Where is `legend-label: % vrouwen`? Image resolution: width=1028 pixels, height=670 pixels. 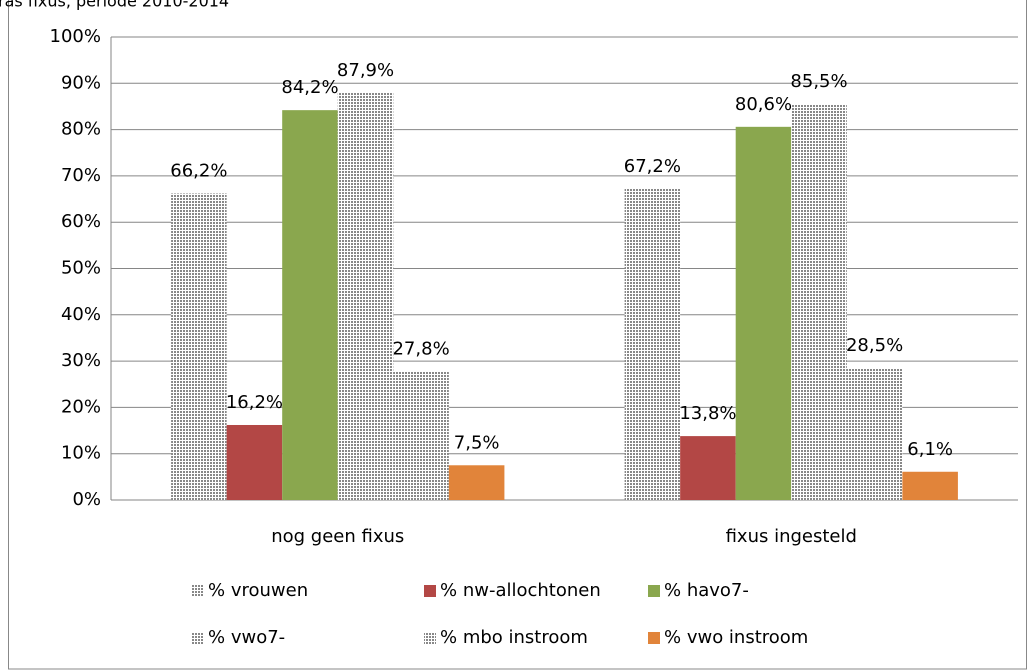 legend-label: % vrouwen is located at coordinates (258, 590).